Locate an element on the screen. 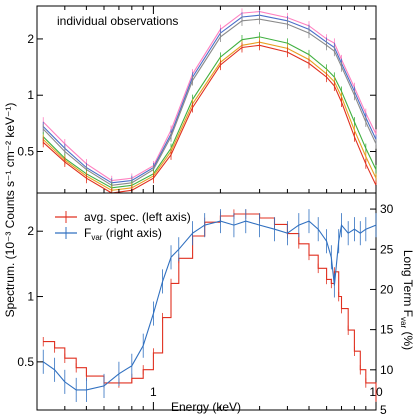  bottom-right-ticks: 5 10 15 20 25 30 is located at coordinates (382, 308).